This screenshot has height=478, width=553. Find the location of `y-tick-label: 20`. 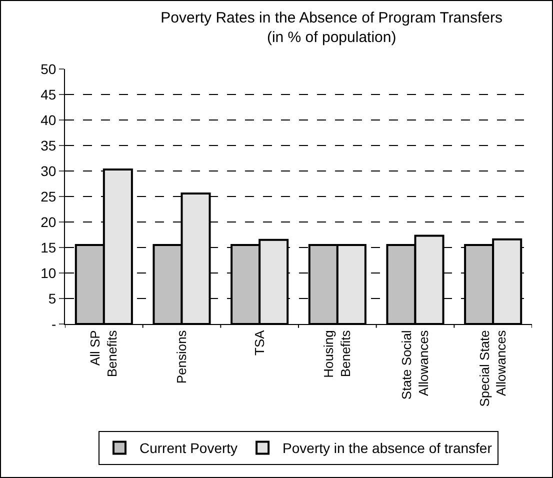

y-tick-label: 20 is located at coordinates (48, 222).